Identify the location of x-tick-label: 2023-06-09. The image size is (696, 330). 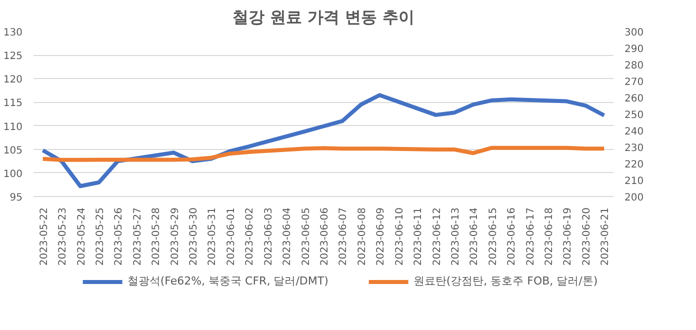
(381, 236).